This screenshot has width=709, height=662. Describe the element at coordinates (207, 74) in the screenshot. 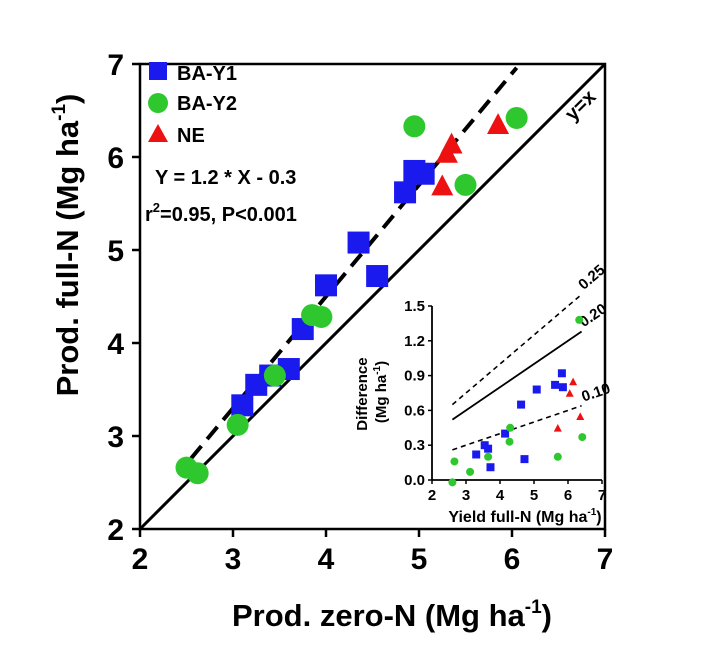

I see `legend-label-ba-y1: BA-Y1` at that location.